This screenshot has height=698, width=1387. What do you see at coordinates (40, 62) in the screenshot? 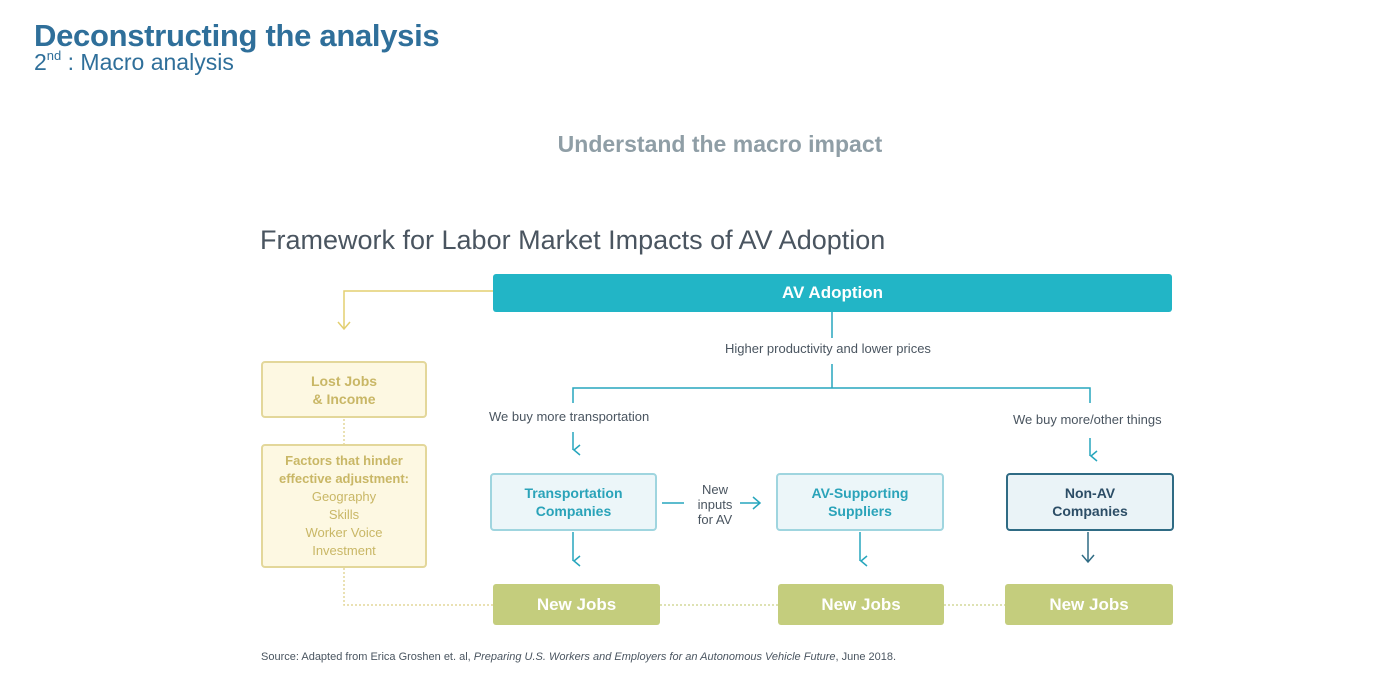
I see `subtitle-ordinal: 2` at bounding box center [40, 62].